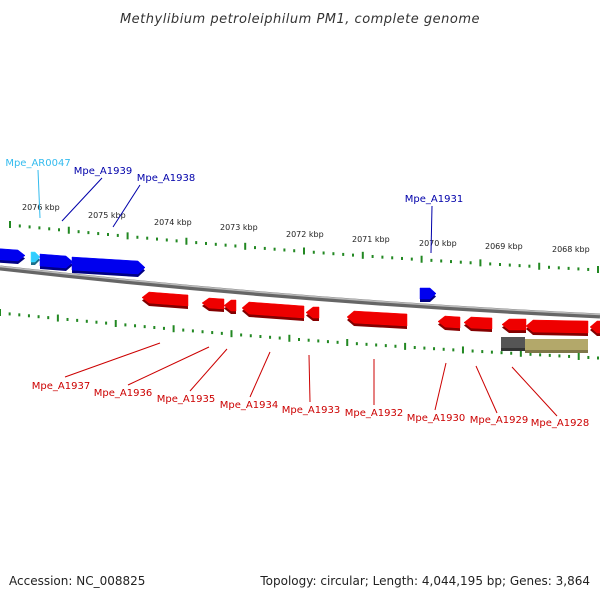 Image resolution: width=600 pixels, height=600 pixels. What do you see at coordinates (374, 413) in the screenshot?
I see `svg-text: Mpe_A1932` at bounding box center [374, 413].